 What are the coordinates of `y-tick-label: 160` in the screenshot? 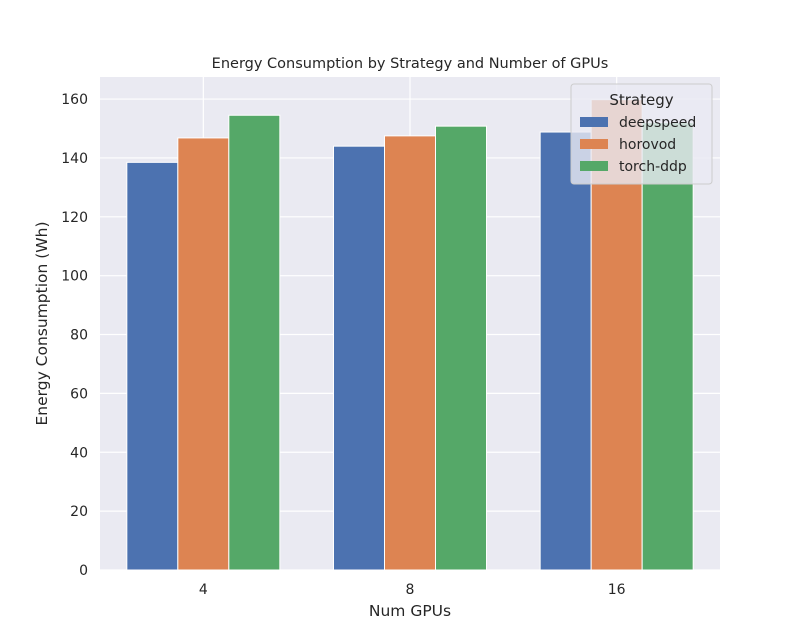 It's located at (74, 100).